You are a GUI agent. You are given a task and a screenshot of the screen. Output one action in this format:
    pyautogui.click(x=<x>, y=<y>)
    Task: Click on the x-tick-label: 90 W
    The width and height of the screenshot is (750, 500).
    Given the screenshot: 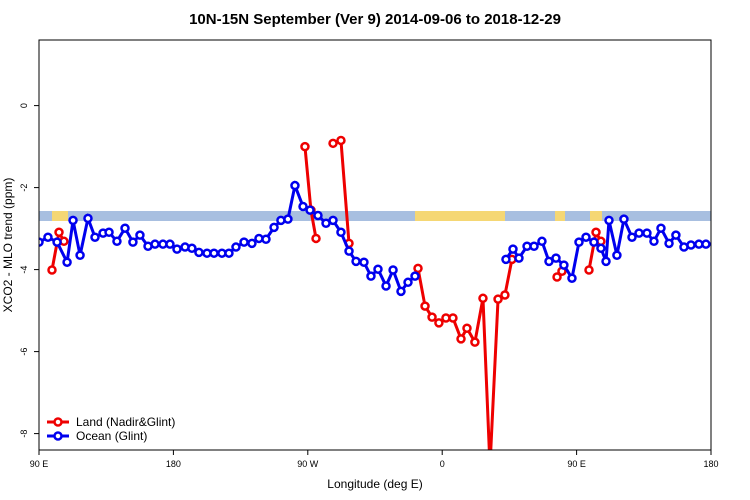 What is the action you would take?
    pyautogui.click(x=308, y=464)
    